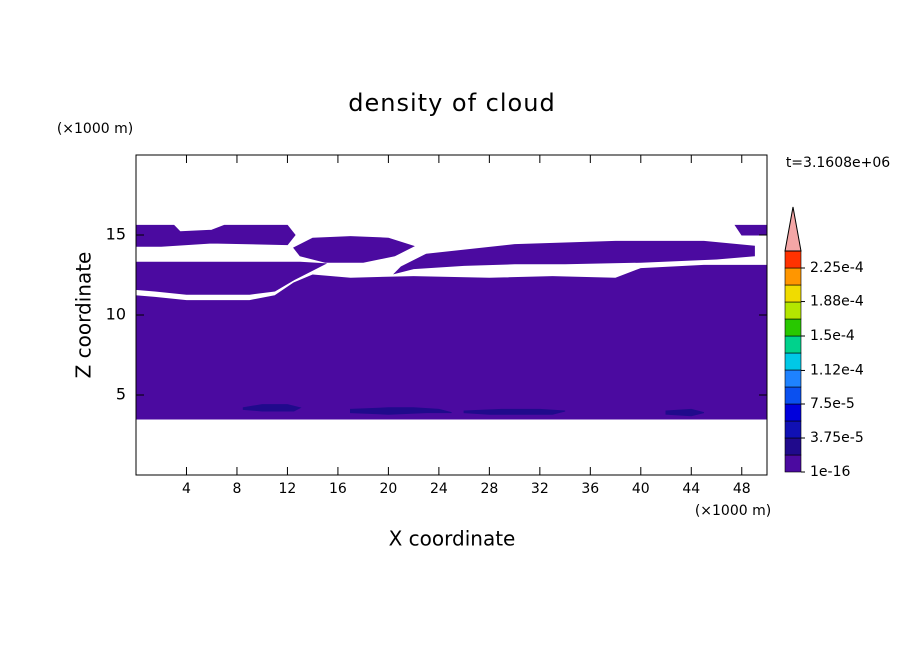 This screenshot has height=654, width=904. Describe the element at coordinates (116, 234) in the screenshot. I see `y-tick-label: 15` at that location.